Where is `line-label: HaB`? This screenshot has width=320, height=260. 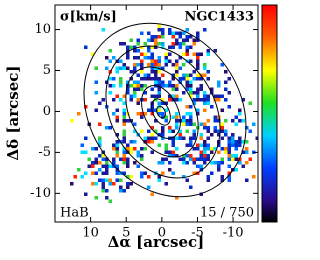 line-label: HaB is located at coordinates (74, 213).